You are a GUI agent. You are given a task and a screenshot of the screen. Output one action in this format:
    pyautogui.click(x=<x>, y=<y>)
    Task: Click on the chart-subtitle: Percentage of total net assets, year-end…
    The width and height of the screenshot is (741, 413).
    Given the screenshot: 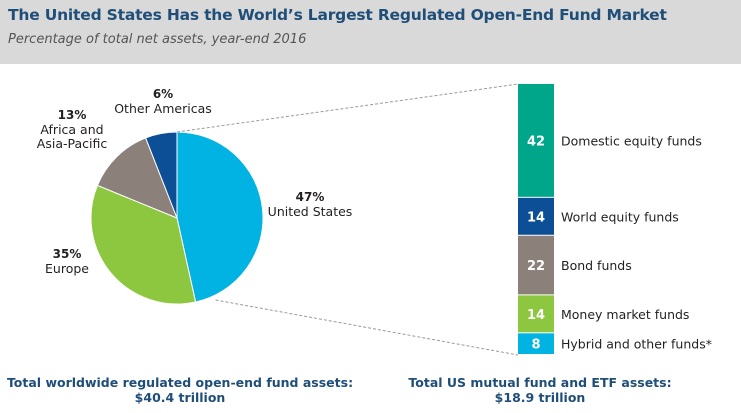 What is the action you would take?
    pyautogui.click(x=157, y=39)
    